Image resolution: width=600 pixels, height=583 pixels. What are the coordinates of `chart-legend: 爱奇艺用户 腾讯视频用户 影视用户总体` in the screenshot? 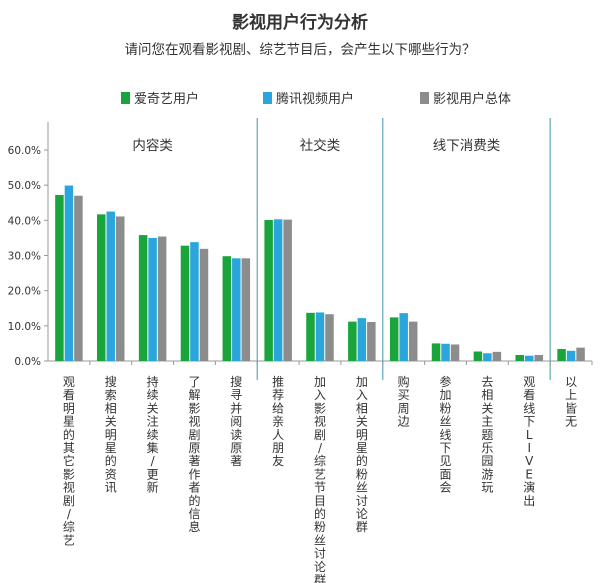 It's located at (300, 98).